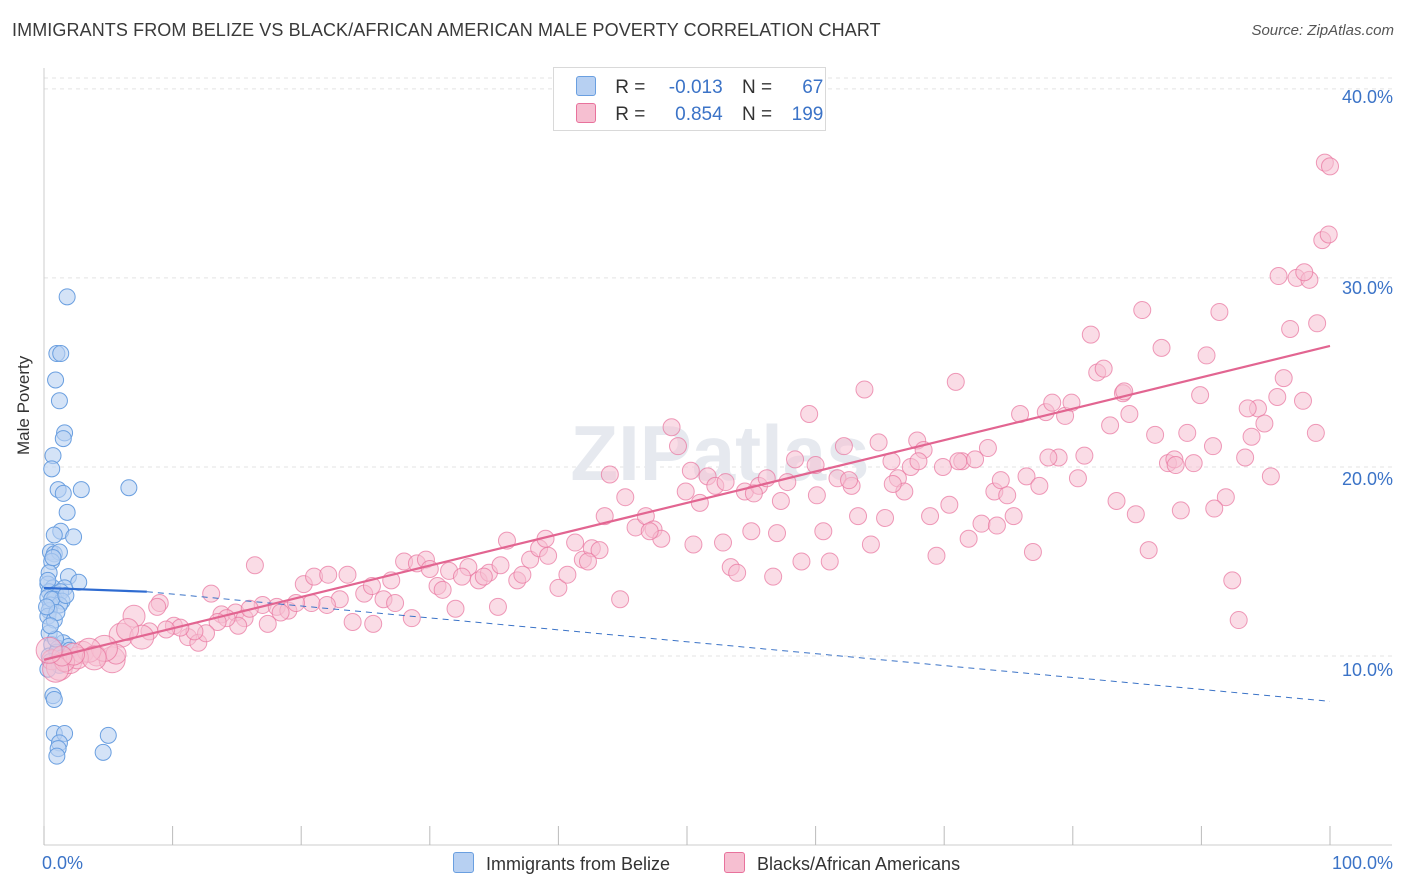 Image resolution: width=1406 pixels, height=892 pixels. I want to click on bottom-legend-label: Immigrants from Belize, so click(578, 864).